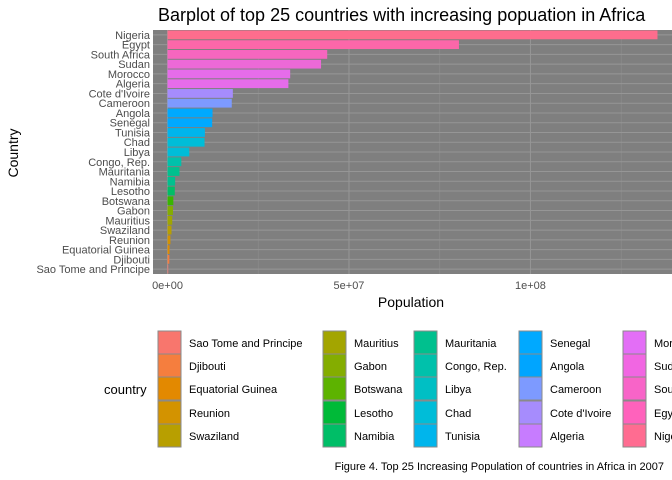 The height and width of the screenshot is (480, 672). What do you see at coordinates (133, 114) in the screenshot?
I see `y-tick-label: Angola` at bounding box center [133, 114].